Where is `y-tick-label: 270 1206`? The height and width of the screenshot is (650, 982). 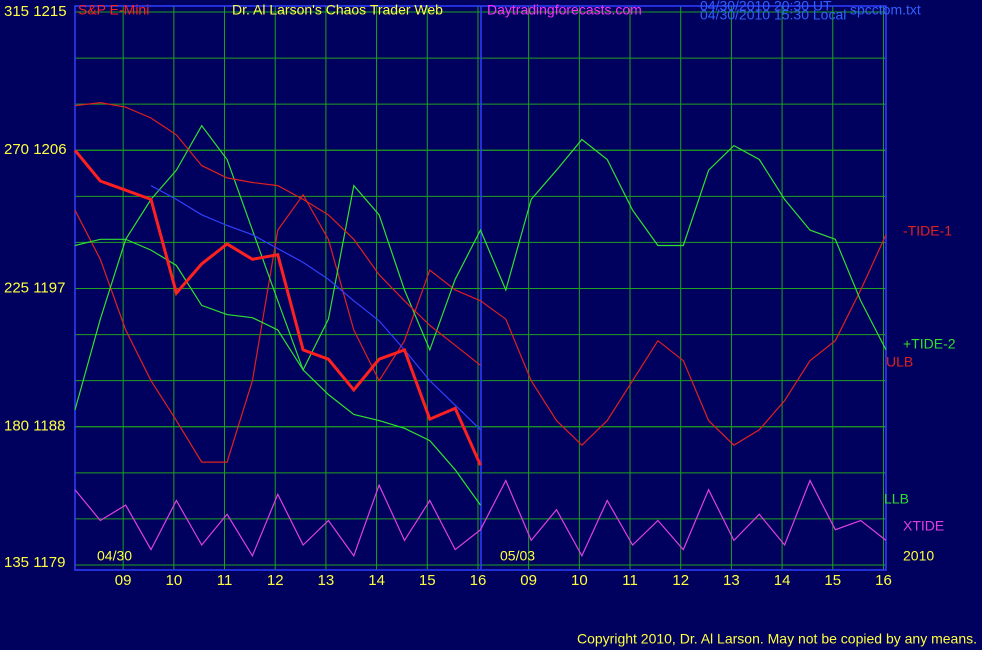 y-tick-label: 270 1206 is located at coordinates (35, 149).